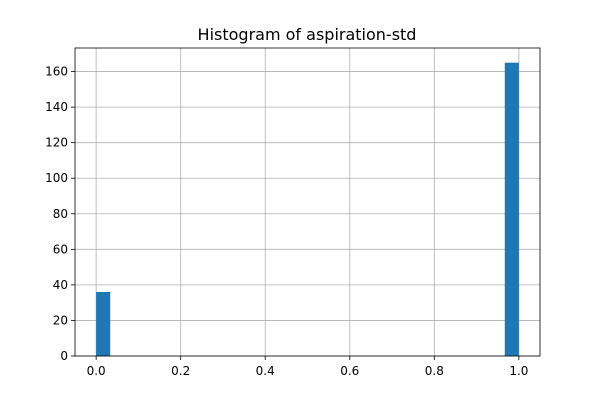 The image size is (600, 400). What do you see at coordinates (56, 143) in the screenshot?
I see `y-tick-label: 120` at bounding box center [56, 143].